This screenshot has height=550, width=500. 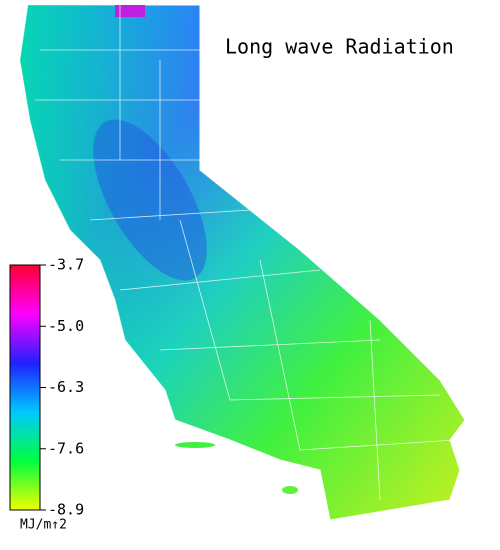 What do you see at coordinates (25, 387) in the screenshot?
I see `colorbar` at bounding box center [25, 387].